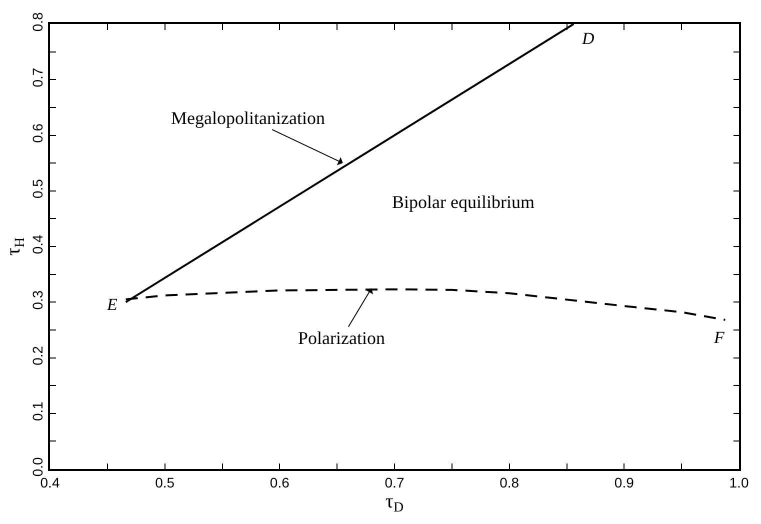 The width and height of the screenshot is (761, 524). Describe the element at coordinates (739, 482) in the screenshot. I see `x-tick-label: 1.0` at that location.